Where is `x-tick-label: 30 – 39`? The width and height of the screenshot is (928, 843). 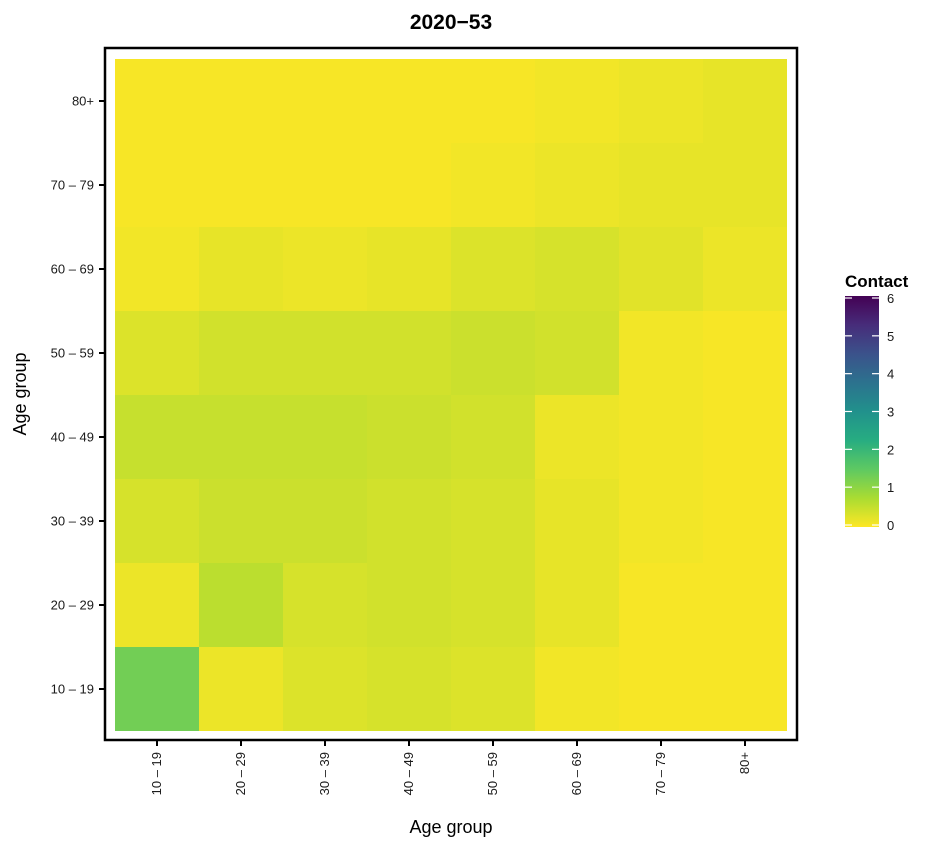 x-tick-label: 30 – 39 is located at coordinates (324, 773).